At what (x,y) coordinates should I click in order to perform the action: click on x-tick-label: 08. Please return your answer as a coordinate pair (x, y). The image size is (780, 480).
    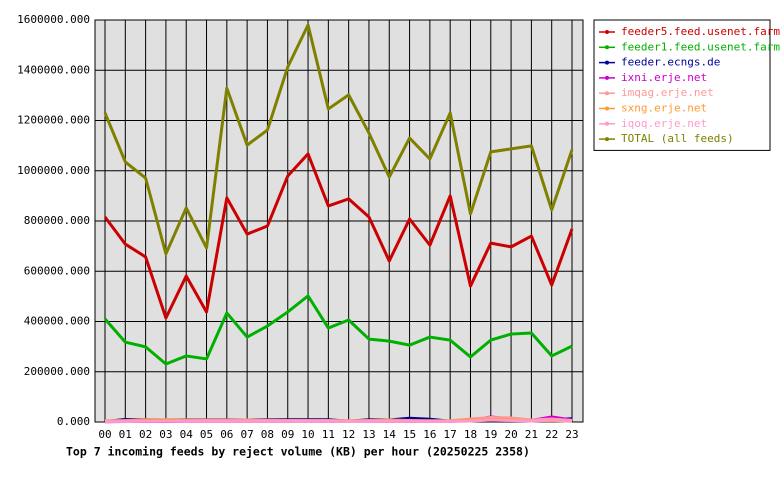
    Looking at the image, I should click on (267, 434).